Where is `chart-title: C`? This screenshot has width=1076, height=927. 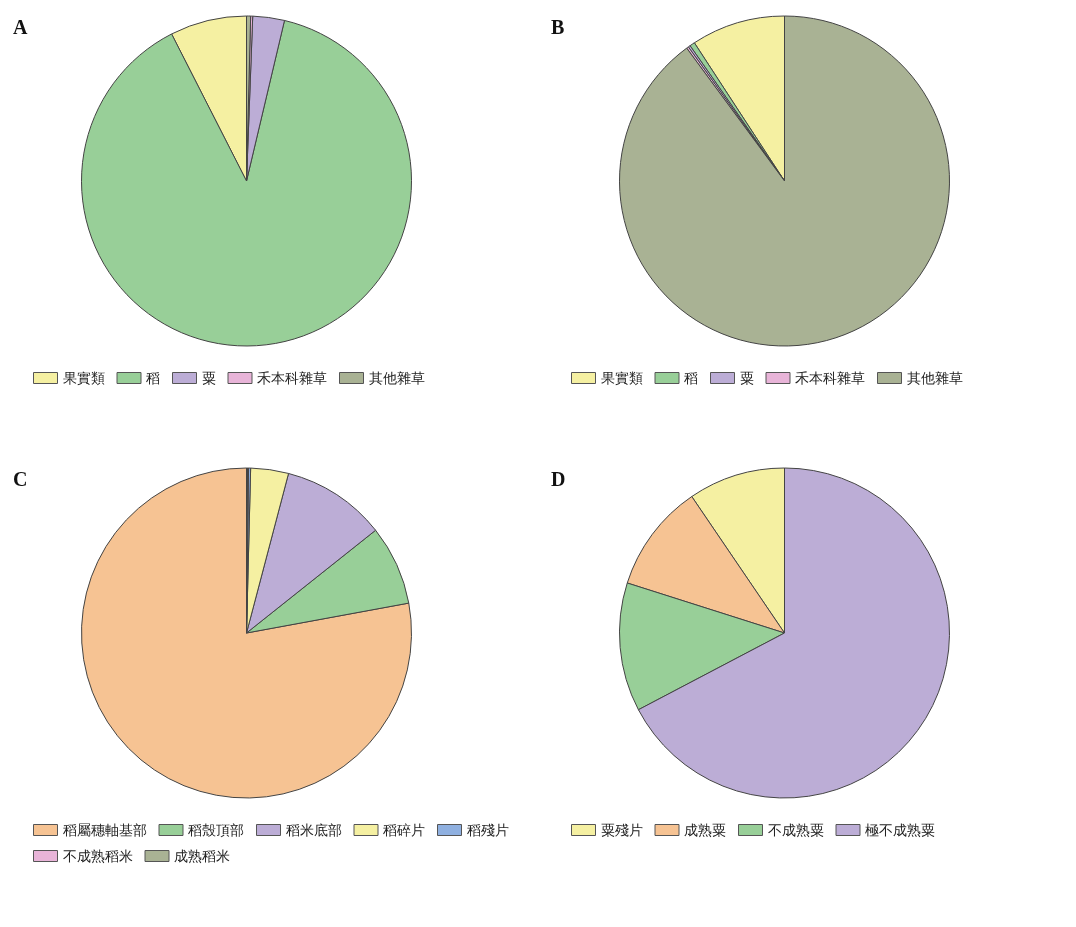 chart-title: C is located at coordinates (20, 479).